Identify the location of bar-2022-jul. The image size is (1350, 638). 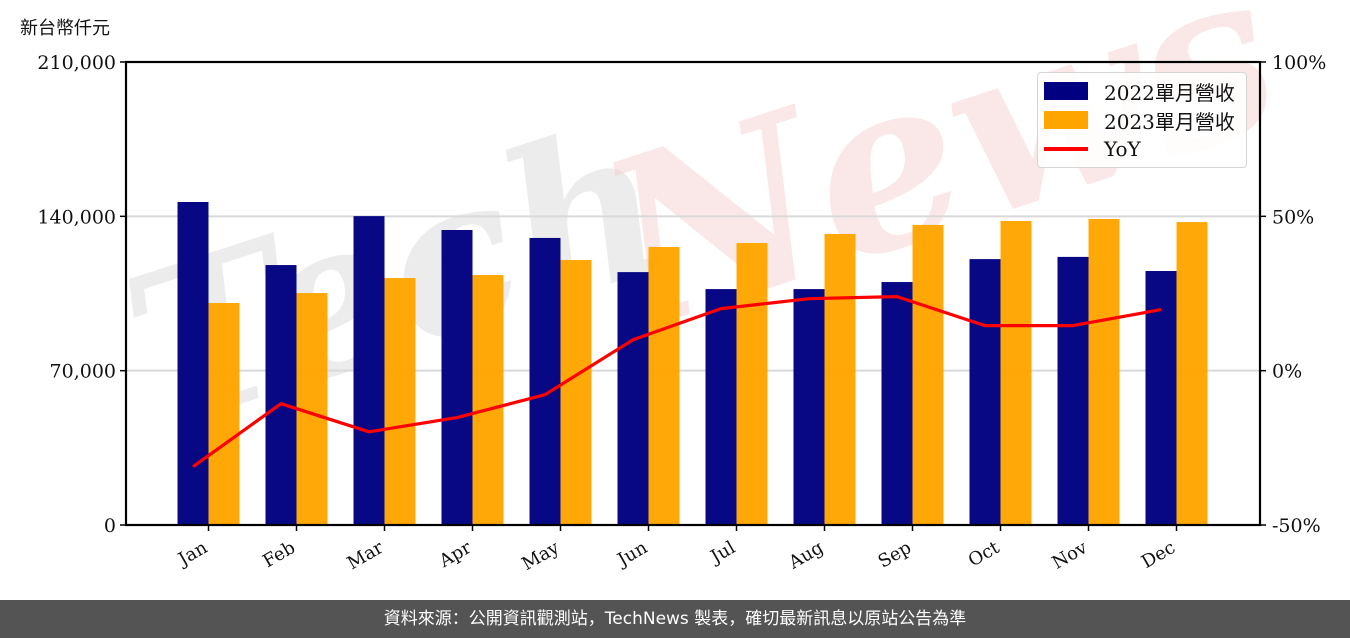
(721, 407).